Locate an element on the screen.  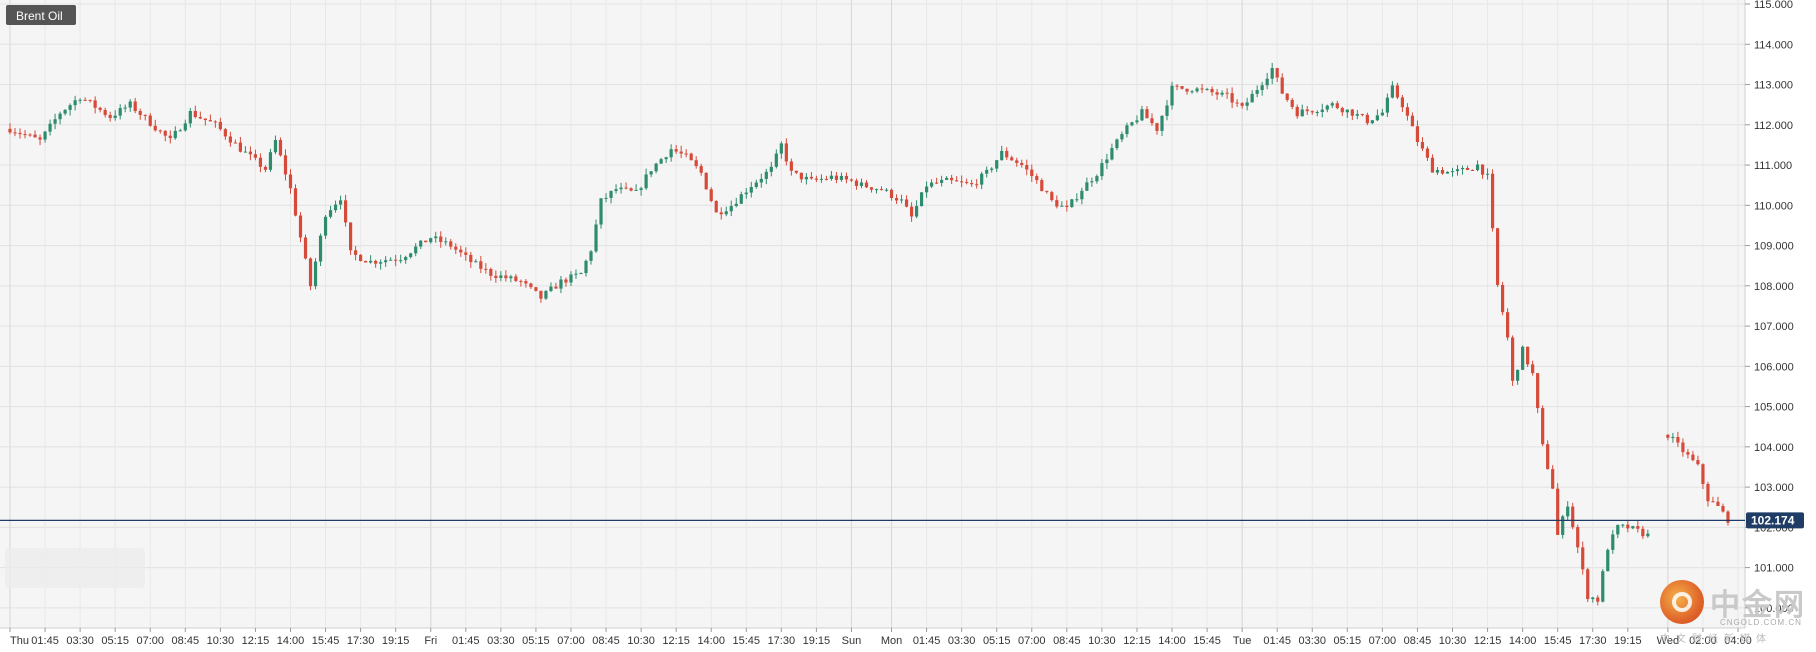
x-tick-label: 08:45 is located at coordinates (1418, 641).